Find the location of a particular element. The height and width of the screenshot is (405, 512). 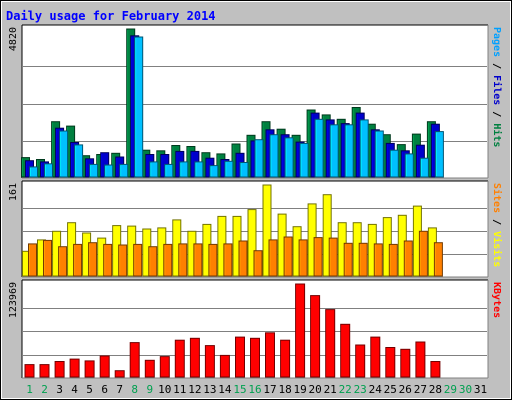

x-tick-label-day-20: 20 is located at coordinates (314, 389).